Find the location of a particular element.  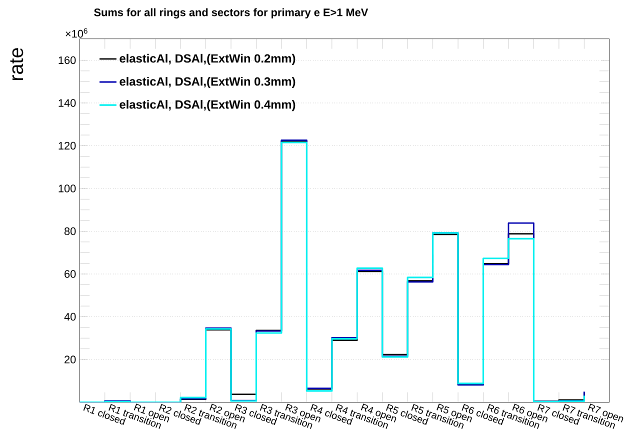

y-tick-label: 140 is located at coordinates (67, 103).